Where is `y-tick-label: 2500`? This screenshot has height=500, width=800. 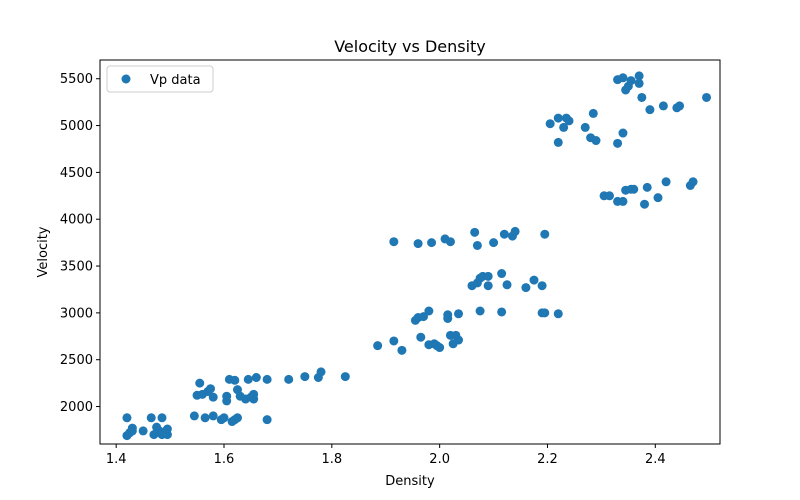
y-tick-label: 2500 is located at coordinates (76, 360).